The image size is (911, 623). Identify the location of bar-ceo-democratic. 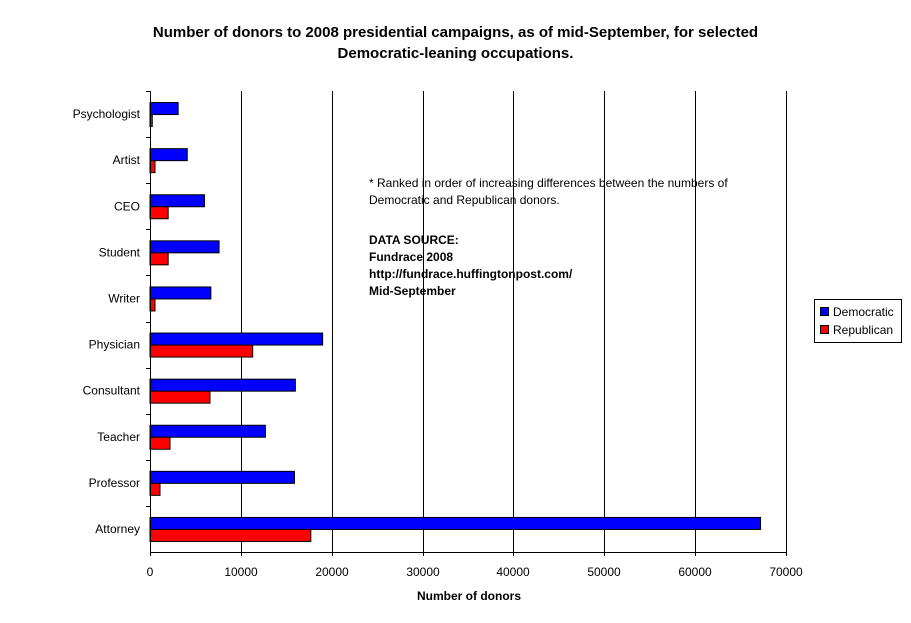
(177, 201).